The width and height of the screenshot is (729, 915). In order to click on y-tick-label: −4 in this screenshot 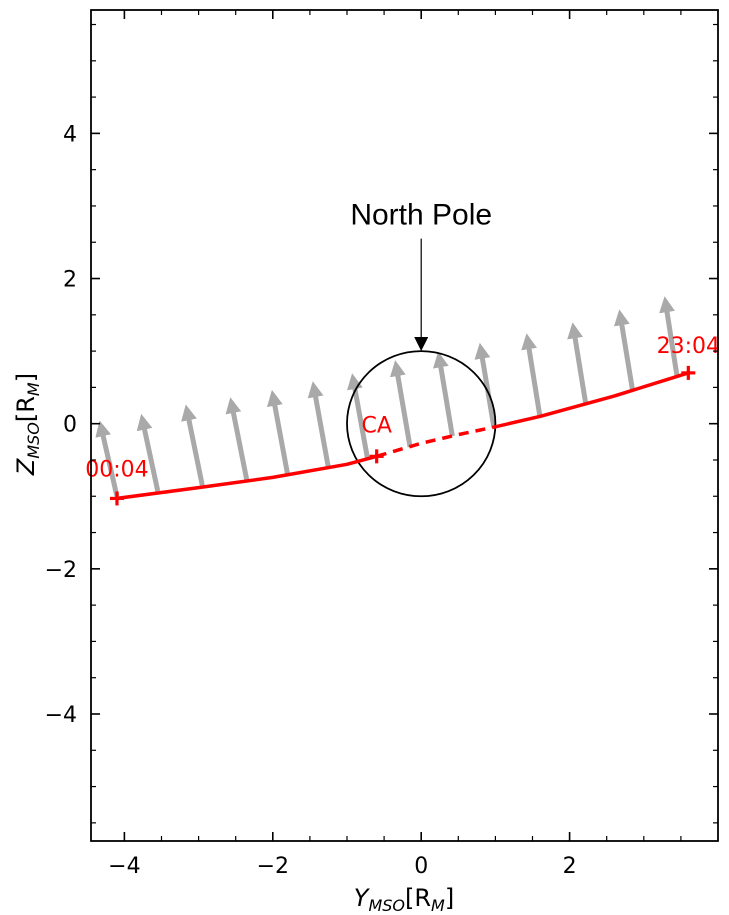, I will do `click(61, 715)`.